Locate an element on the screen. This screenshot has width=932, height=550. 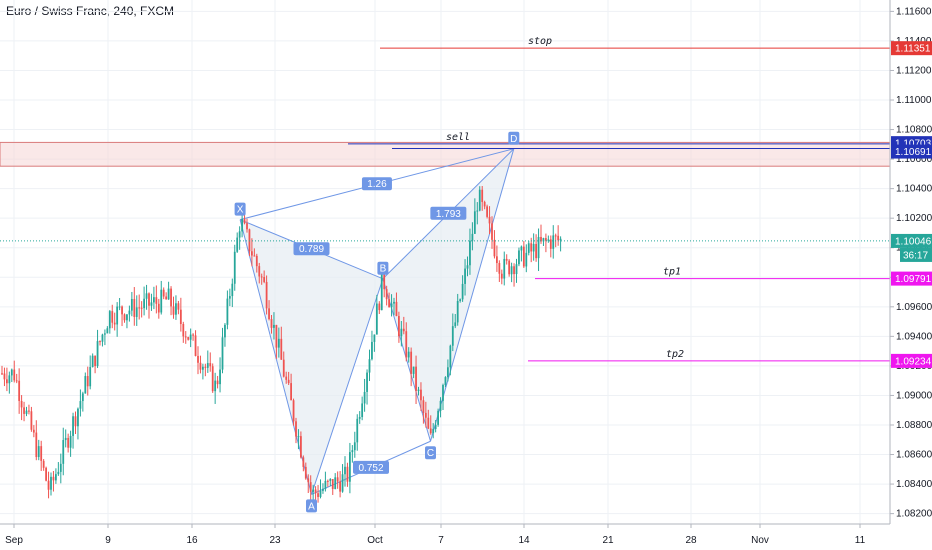
tp2-tag-text: 1.09234 is located at coordinates (913, 361).